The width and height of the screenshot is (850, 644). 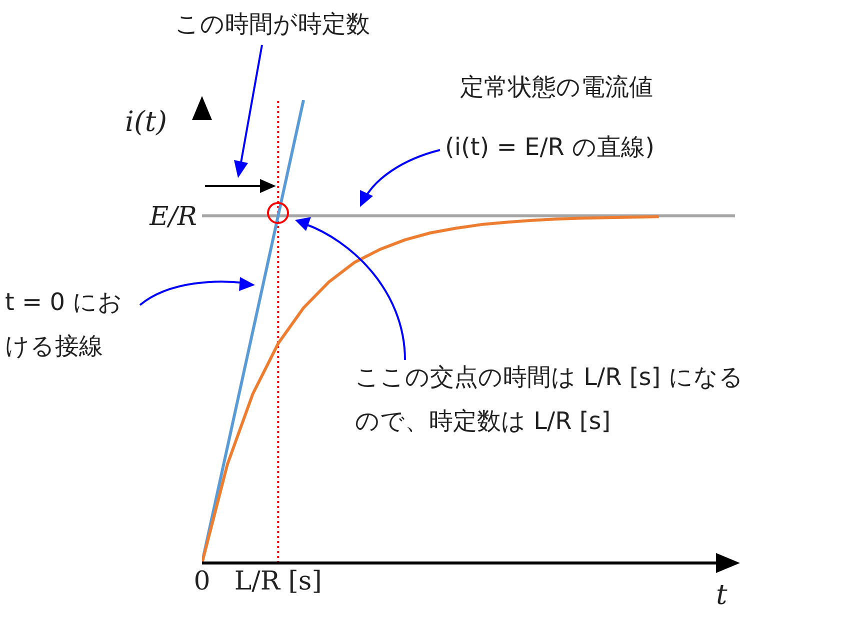 What do you see at coordinates (172, 217) in the screenshot?
I see `ref-line-label: E/R` at bounding box center [172, 217].